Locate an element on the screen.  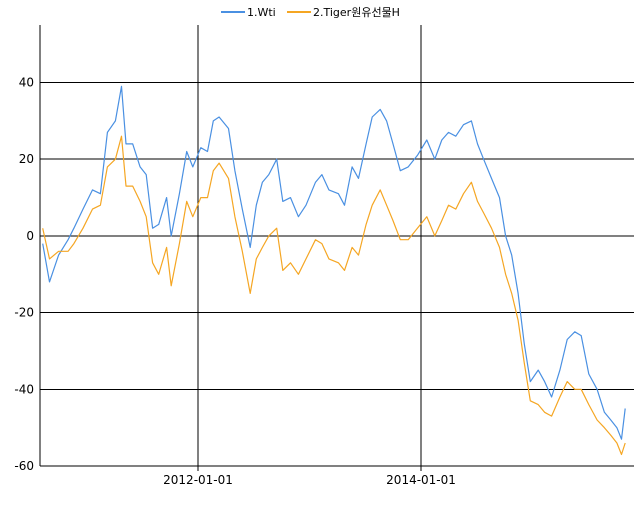
x-tick-label: 2014-01-01 is located at coordinates (421, 480).